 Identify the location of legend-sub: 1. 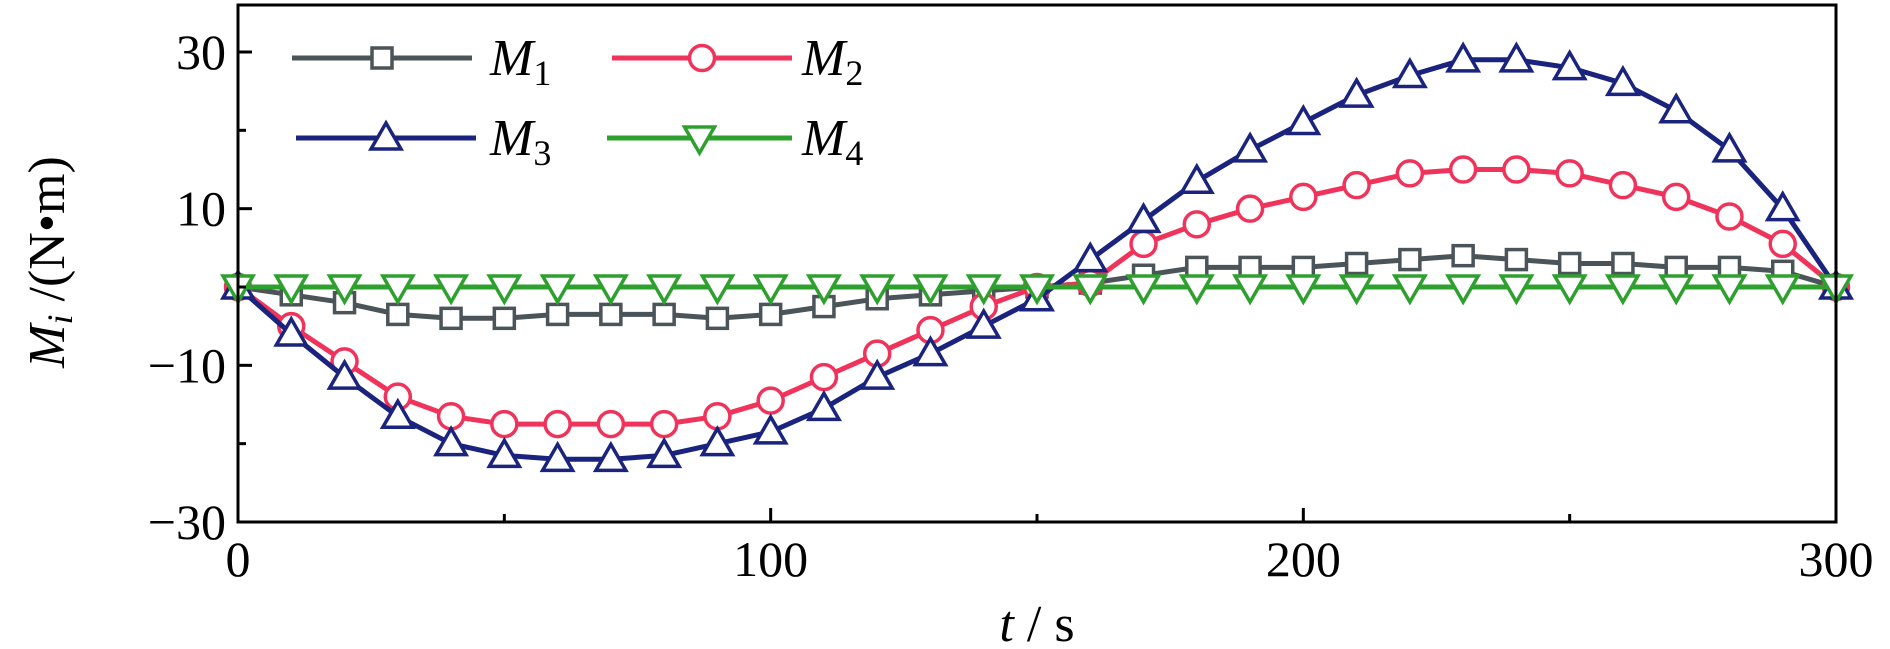
(542, 73).